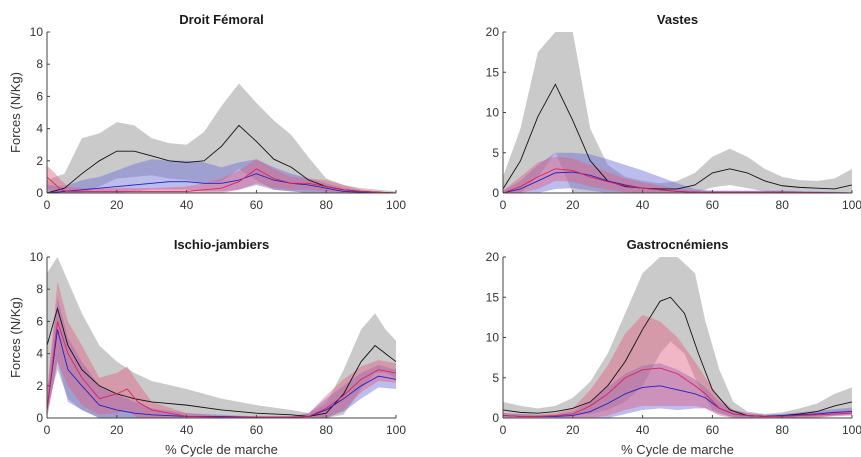  What do you see at coordinates (221, 244) in the screenshot?
I see `panel-title: Ischio-jambiers` at bounding box center [221, 244].